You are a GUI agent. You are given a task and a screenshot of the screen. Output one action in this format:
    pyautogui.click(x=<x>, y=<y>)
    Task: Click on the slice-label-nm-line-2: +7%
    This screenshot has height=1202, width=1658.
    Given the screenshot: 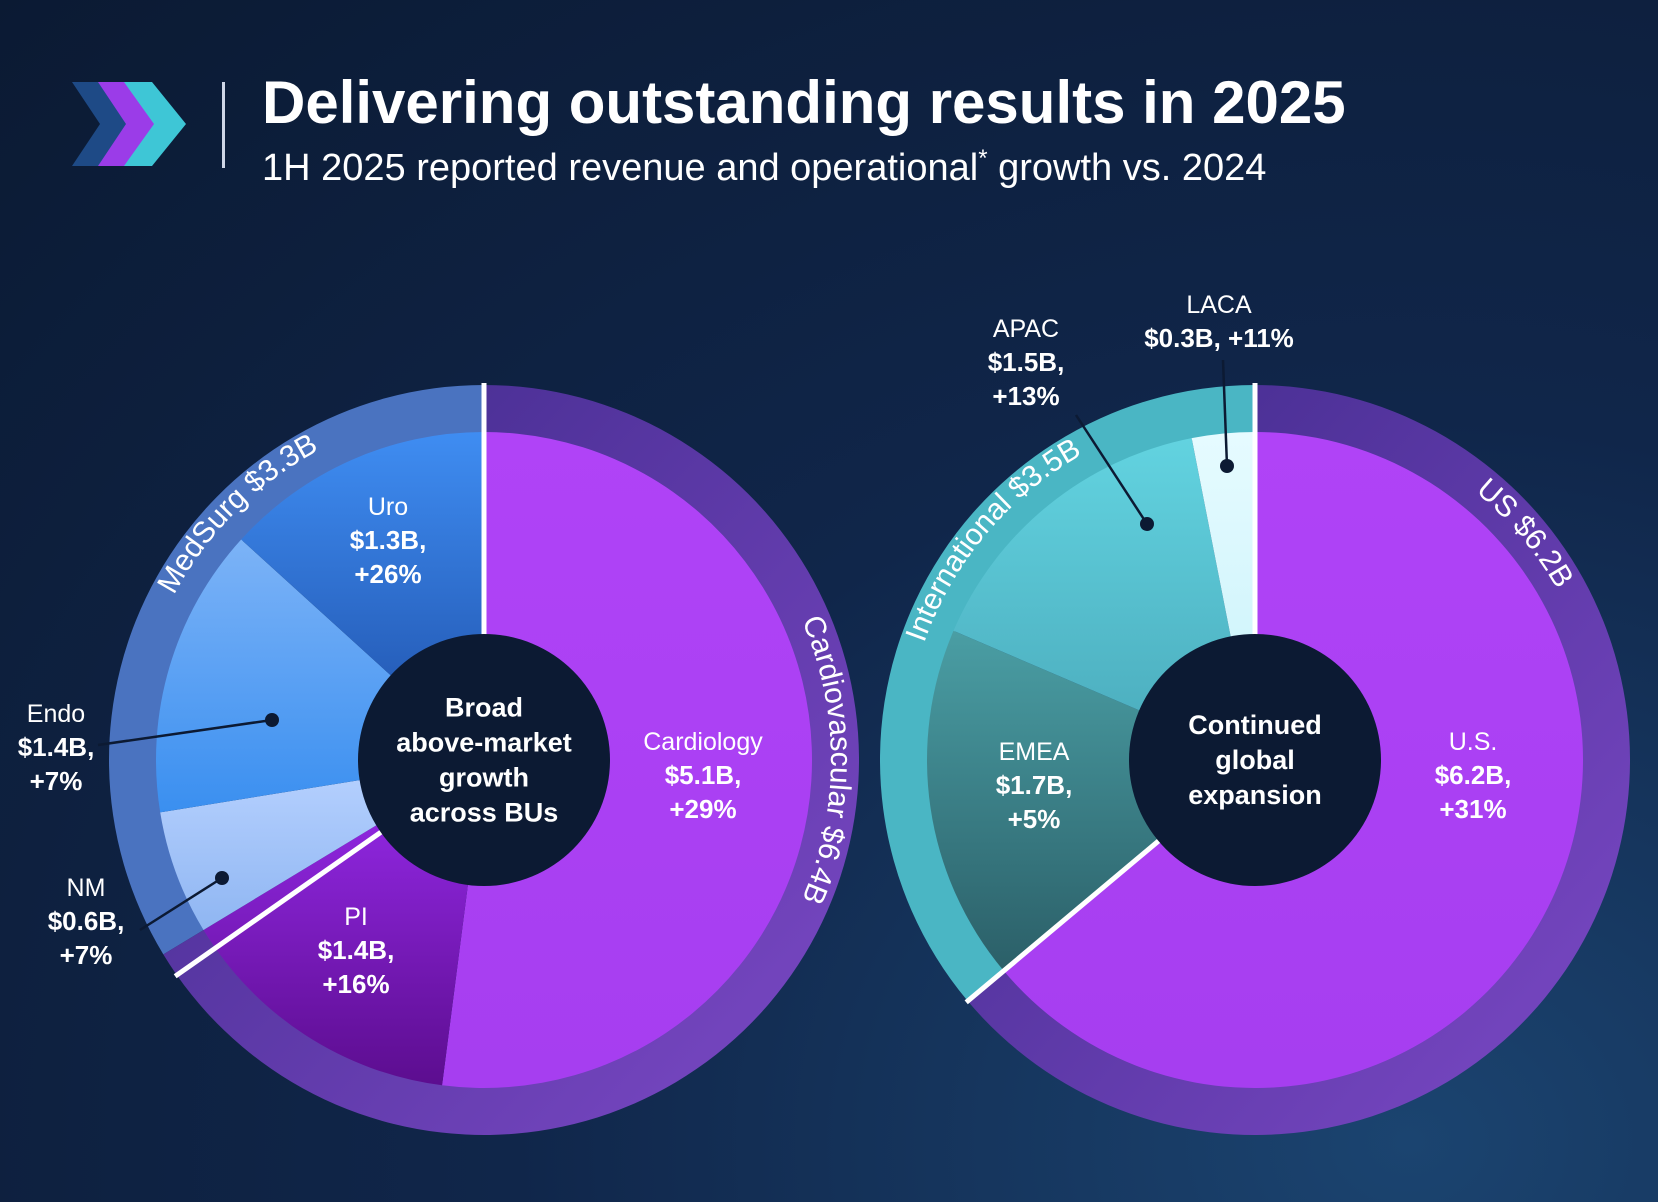 What is the action you would take?
    pyautogui.click(x=86, y=955)
    